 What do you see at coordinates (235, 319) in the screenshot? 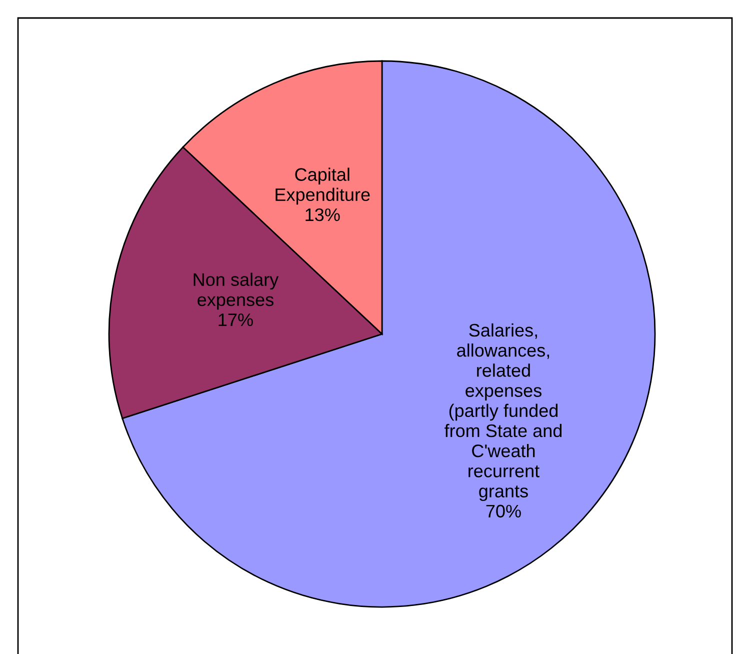
I see `data-label: 17%` at bounding box center [235, 319].